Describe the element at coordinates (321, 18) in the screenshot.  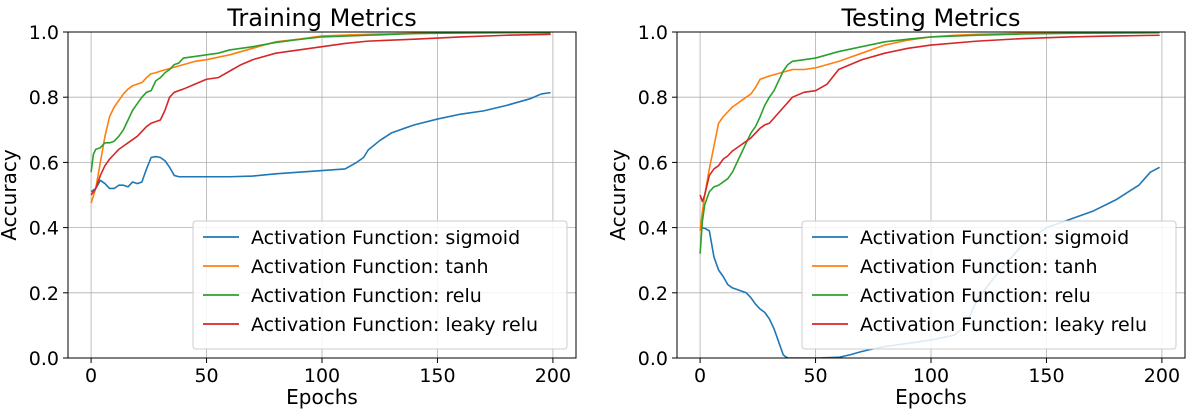
I see `chart-title: Training Metrics` at that location.